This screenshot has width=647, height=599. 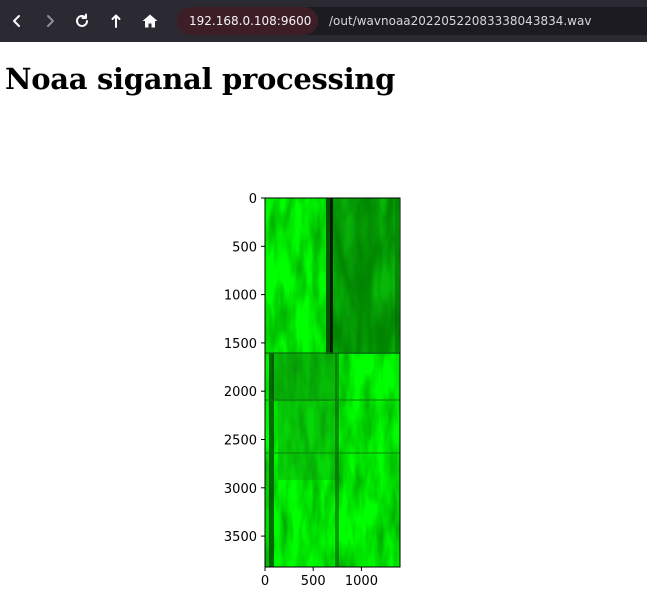 What do you see at coordinates (265, 581) in the screenshot?
I see `x-tick-label: 0` at bounding box center [265, 581].